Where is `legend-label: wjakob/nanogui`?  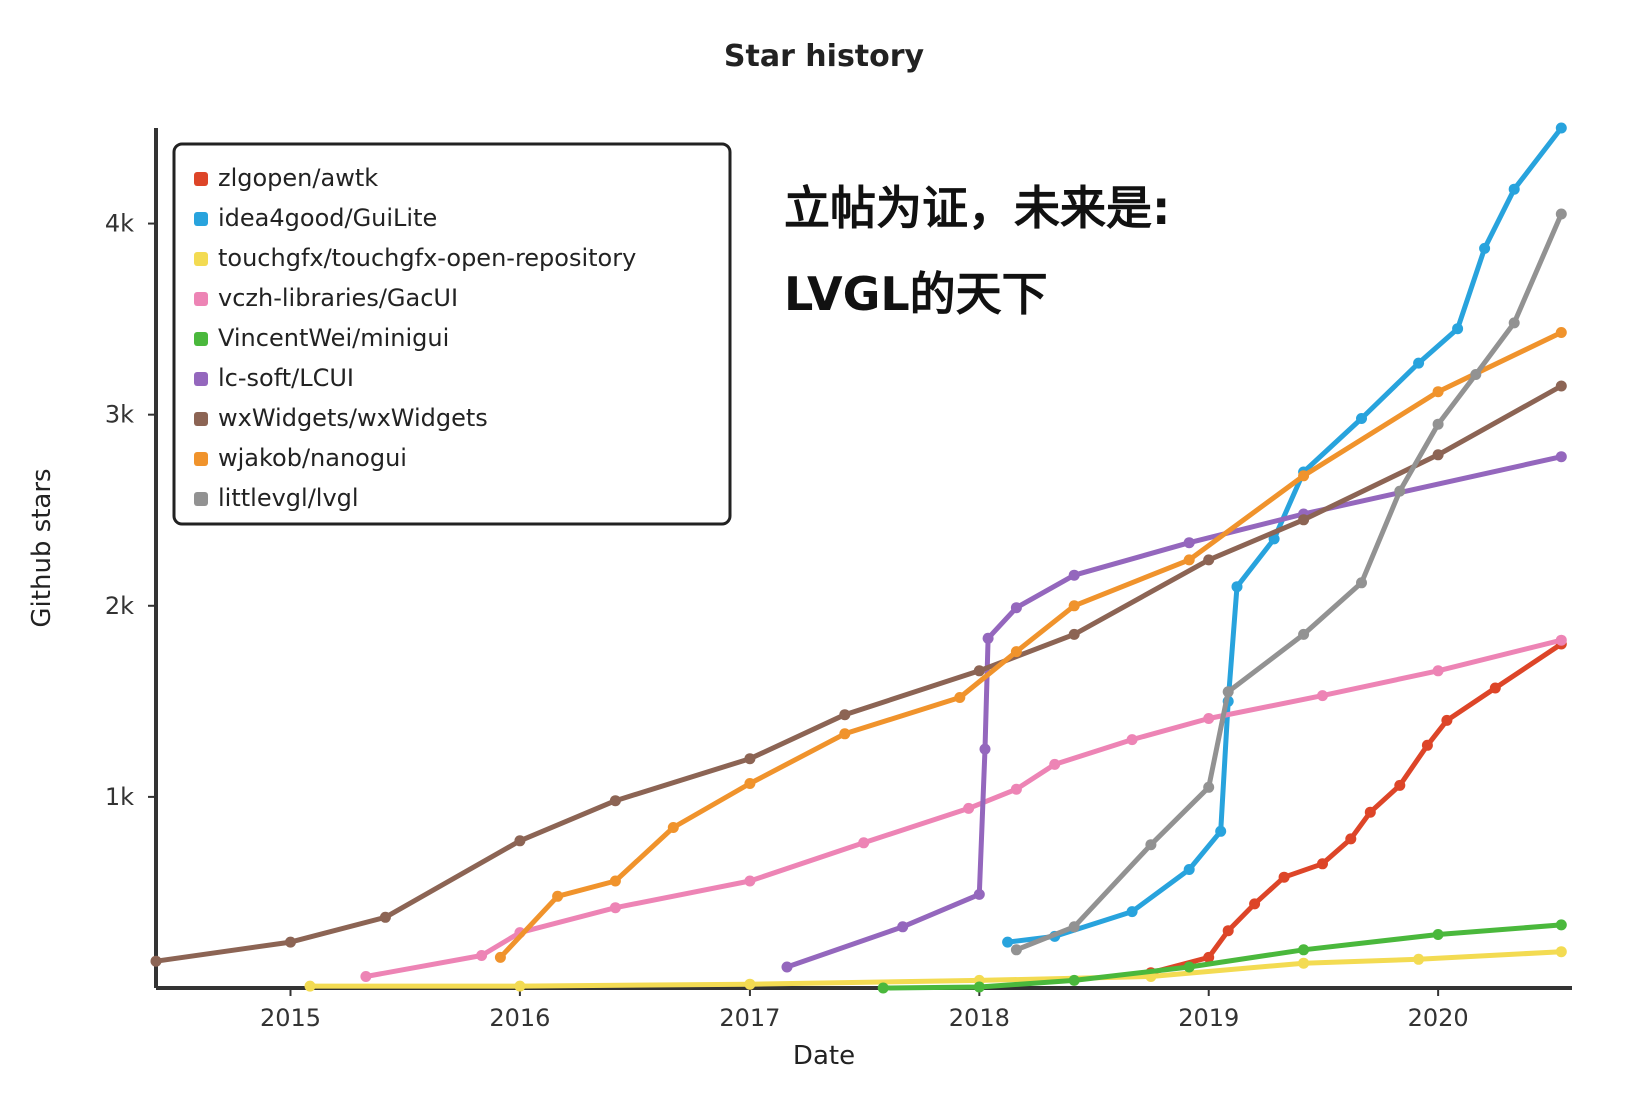 legend-label: wjakob/nanogui is located at coordinates (312, 458).